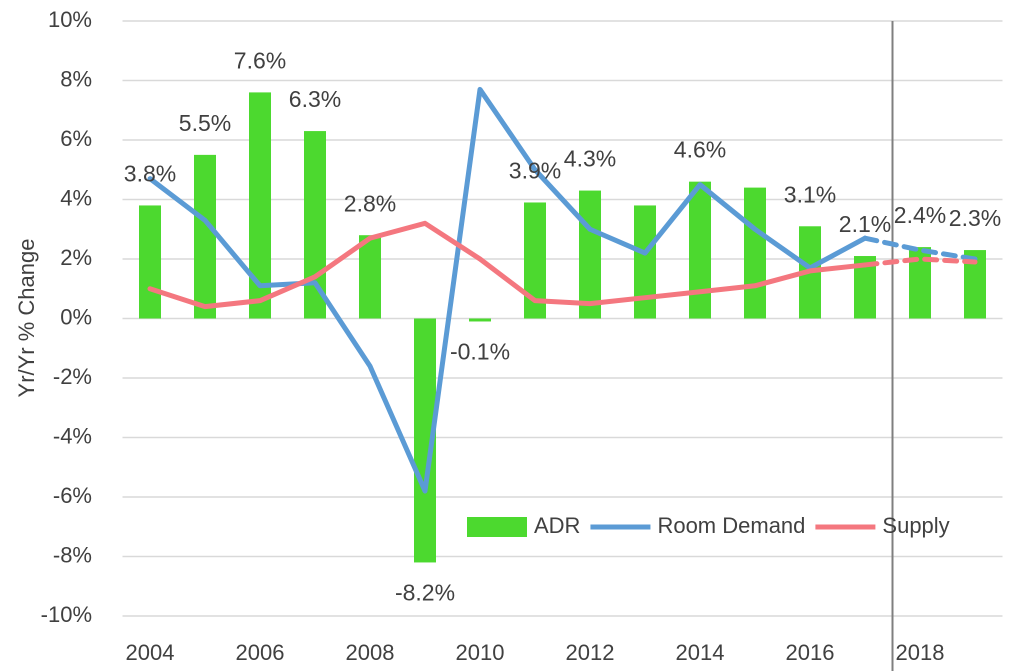 The width and height of the screenshot is (1030, 671). Describe the element at coordinates (920, 652) in the screenshot. I see `x-tick-label: 2018` at that location.